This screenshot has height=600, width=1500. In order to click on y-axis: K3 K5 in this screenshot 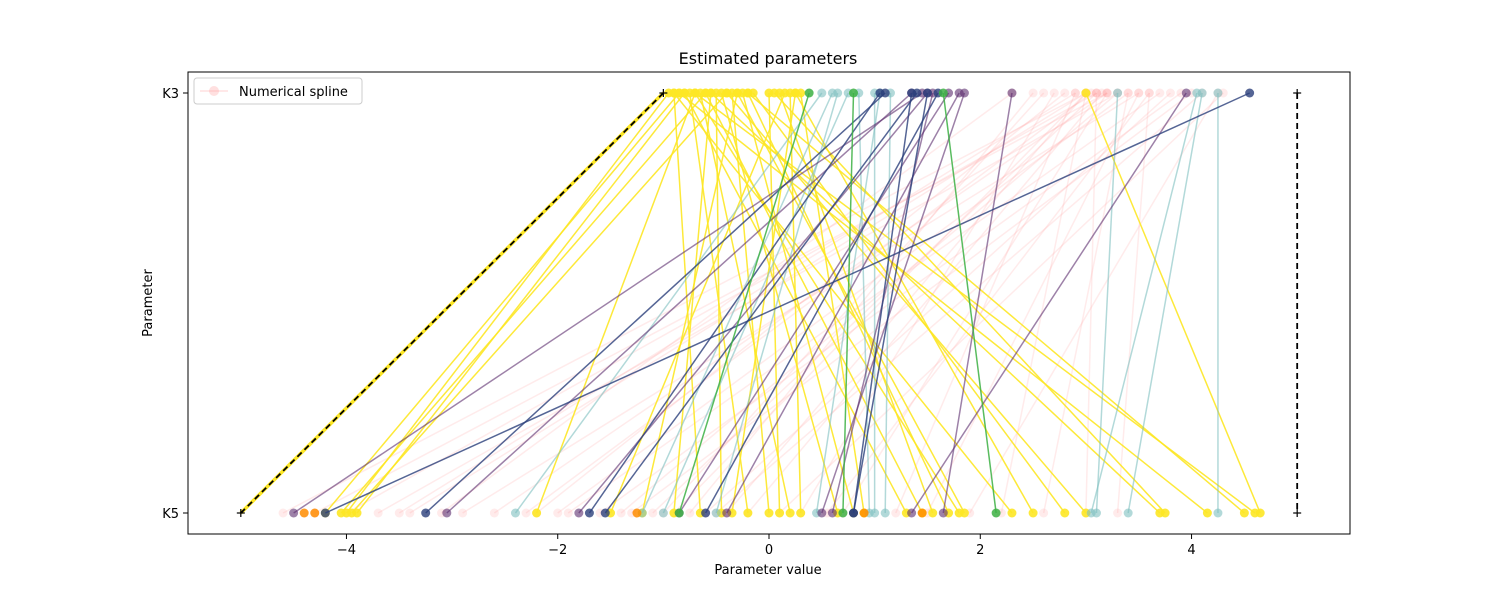, I will do `click(175, 304)`.